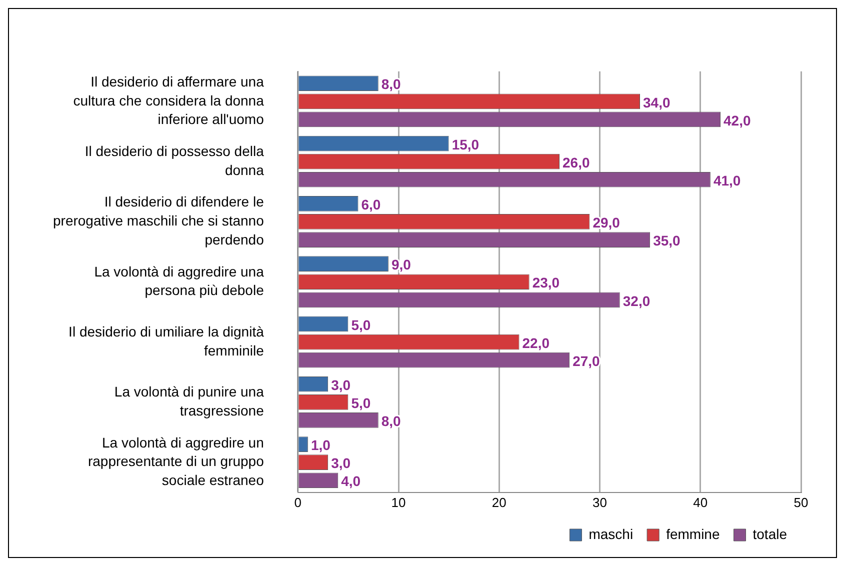  Describe the element at coordinates (576, 162) in the screenshot. I see `data-label: 26,0` at that location.